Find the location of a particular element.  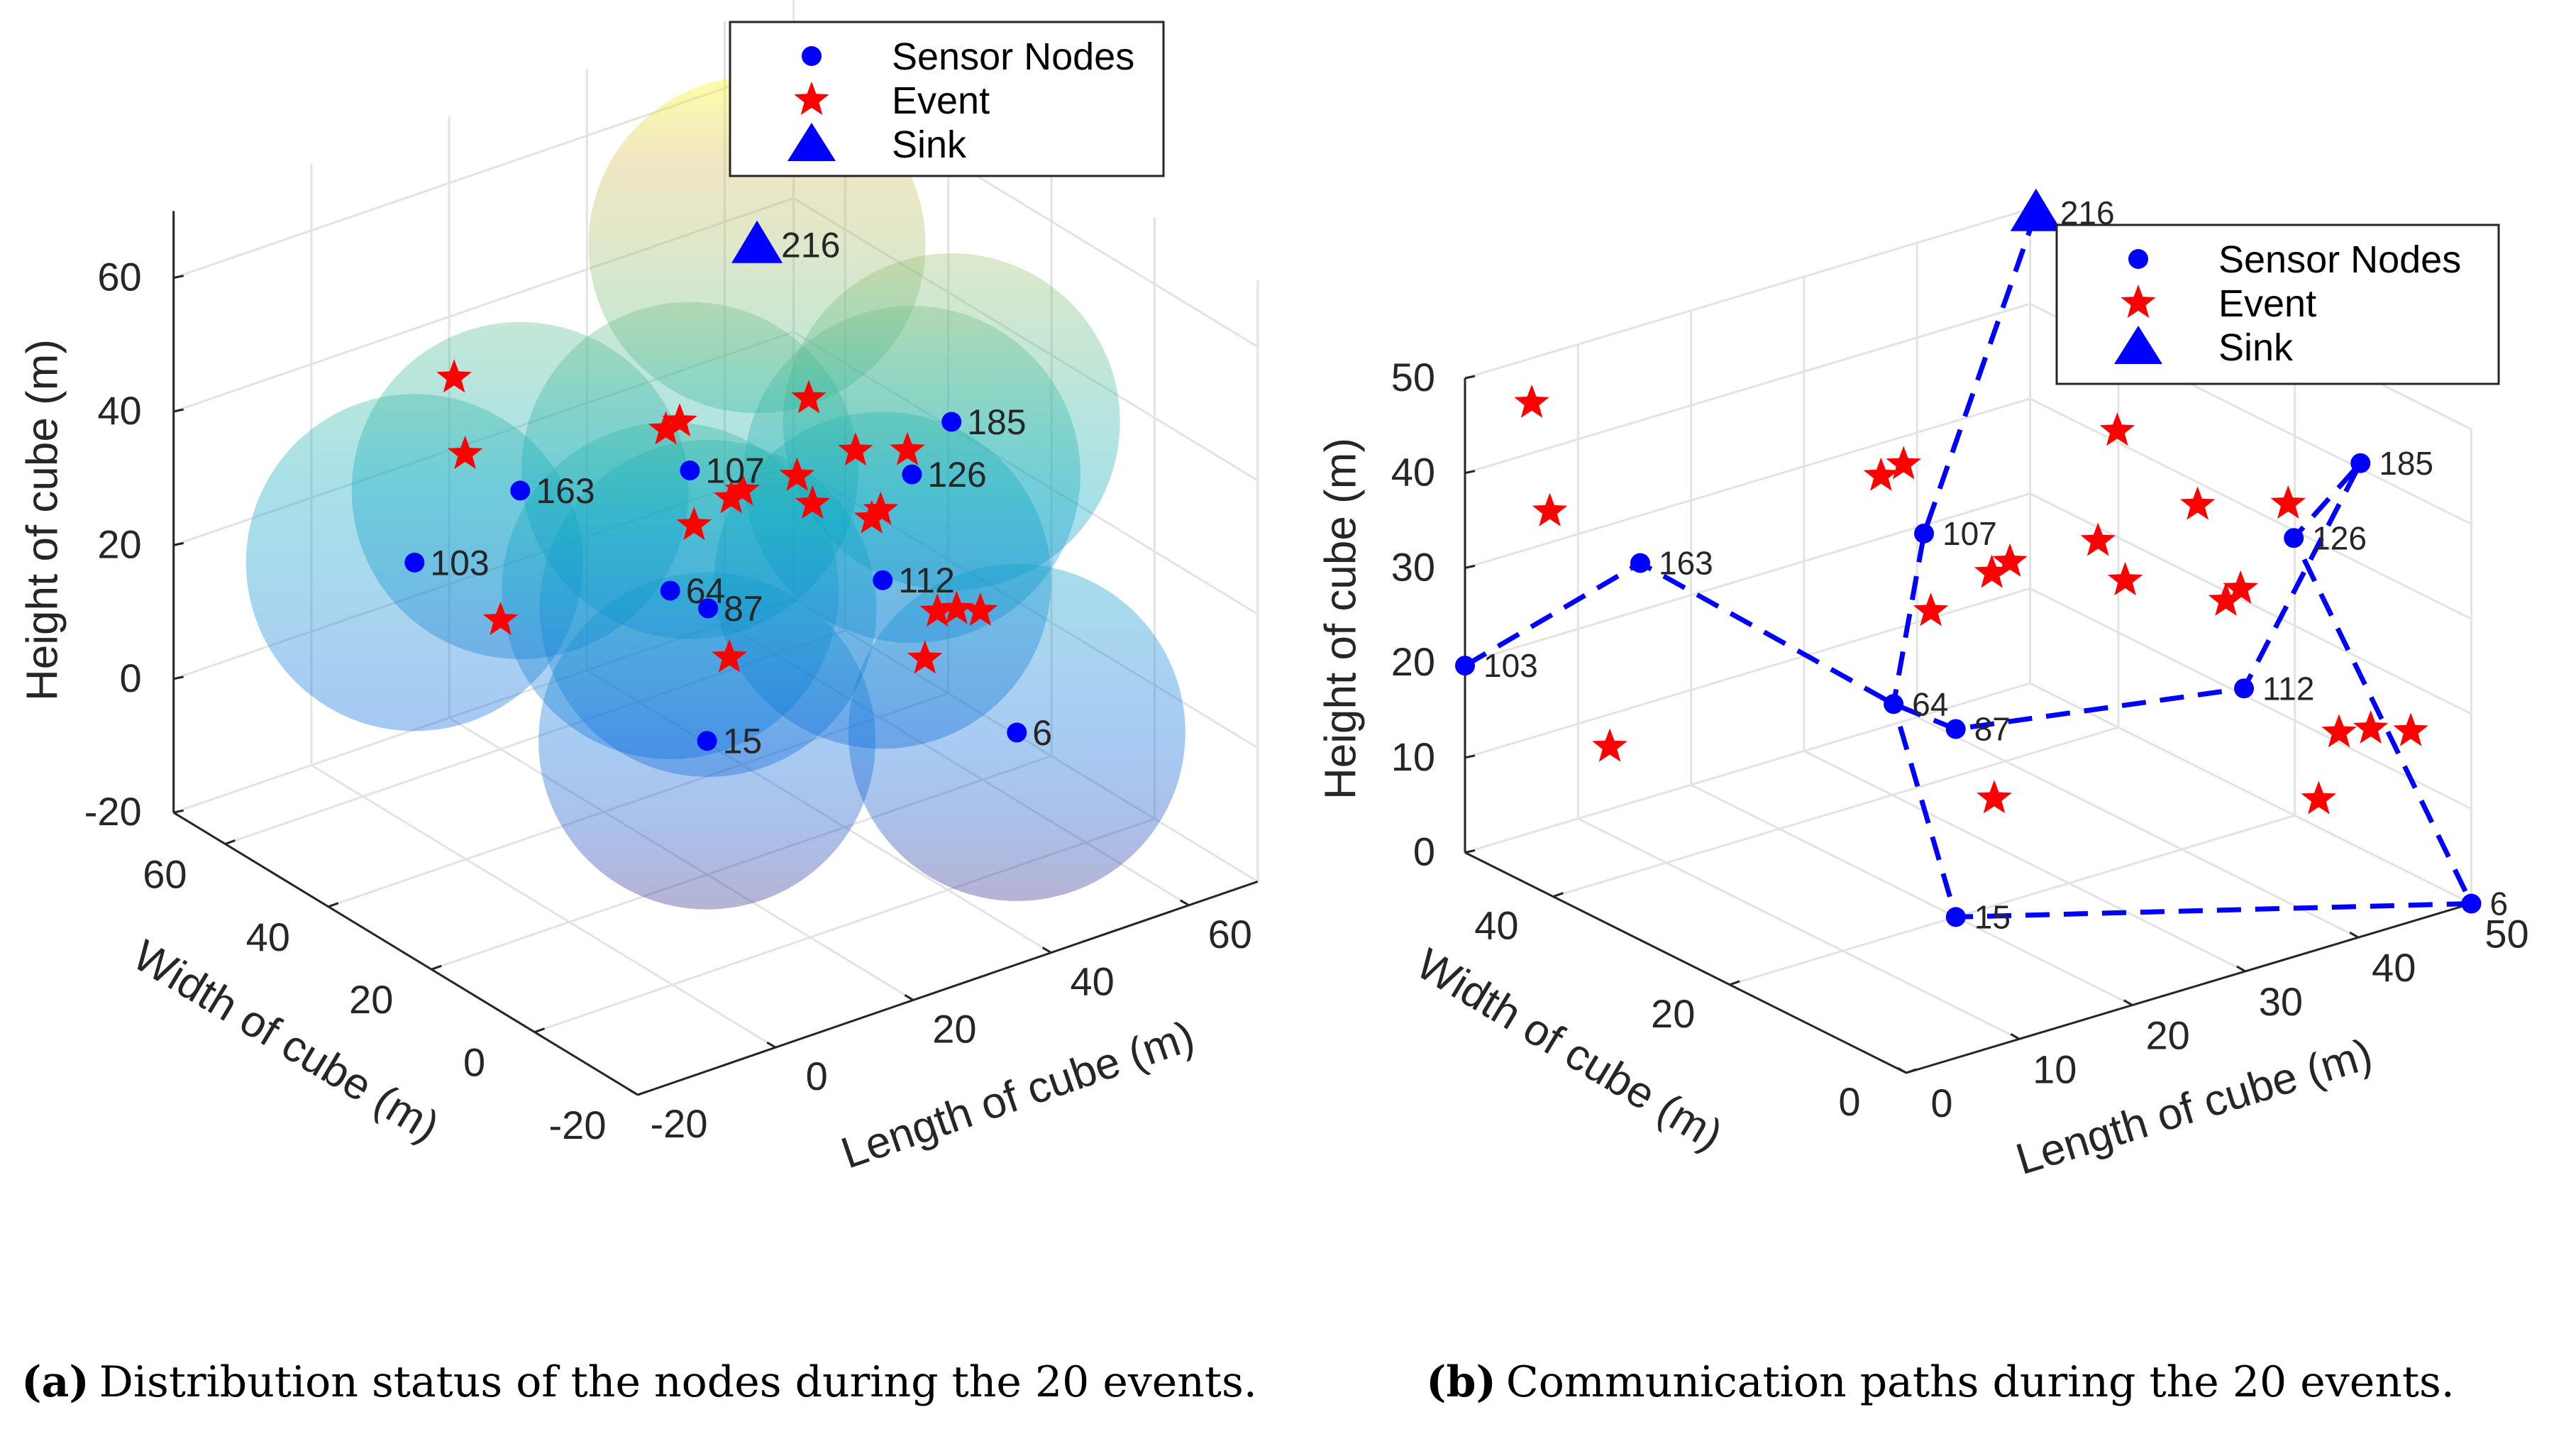

y-tick-label: 20 is located at coordinates (1673, 1013).